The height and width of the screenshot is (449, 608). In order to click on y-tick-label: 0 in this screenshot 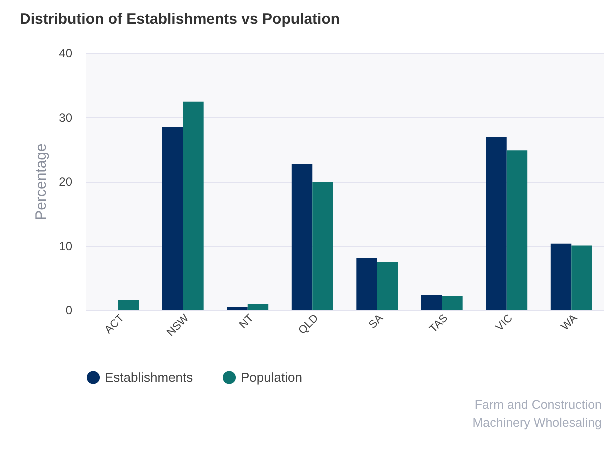, I will do `click(69, 311)`.